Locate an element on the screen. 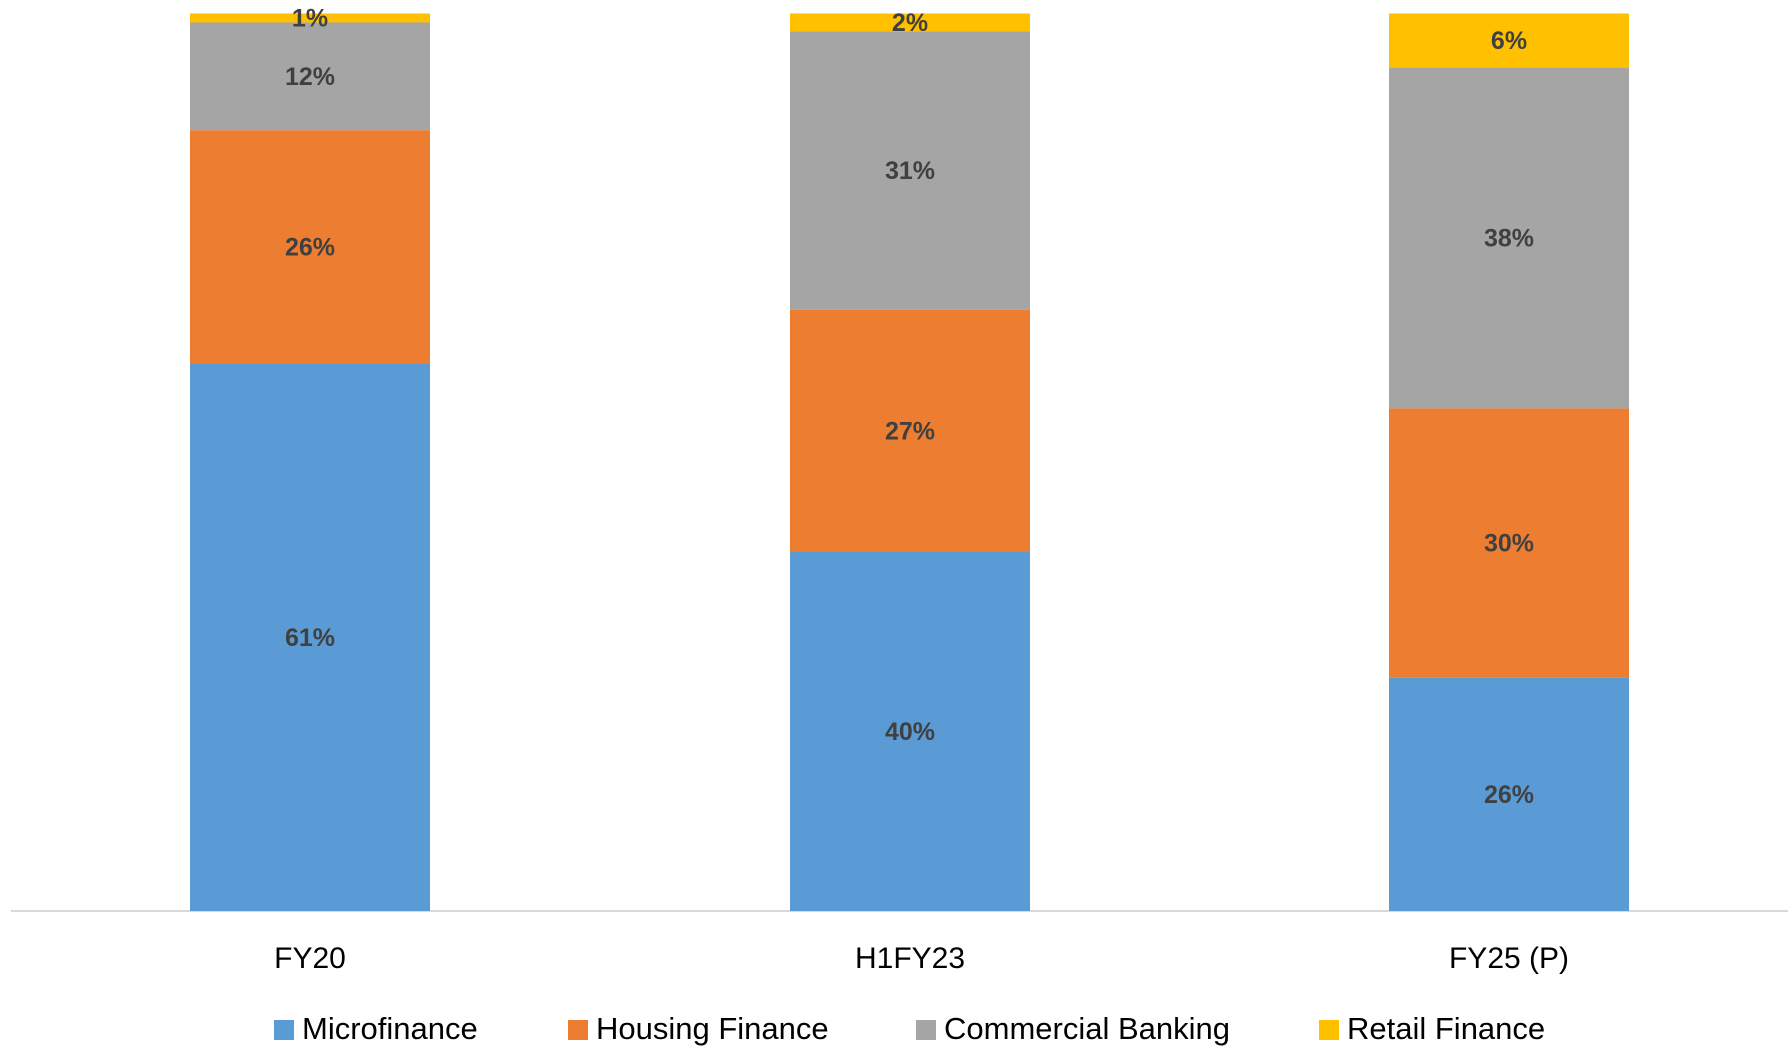  data-label: 38% is located at coordinates (1509, 238).